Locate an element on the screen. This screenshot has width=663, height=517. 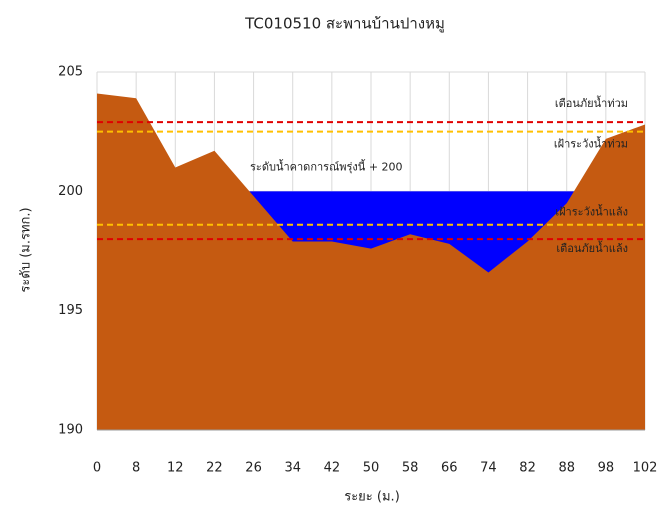
threshold-label: เตือนภัยน้ำท่วม is located at coordinates (591, 102).